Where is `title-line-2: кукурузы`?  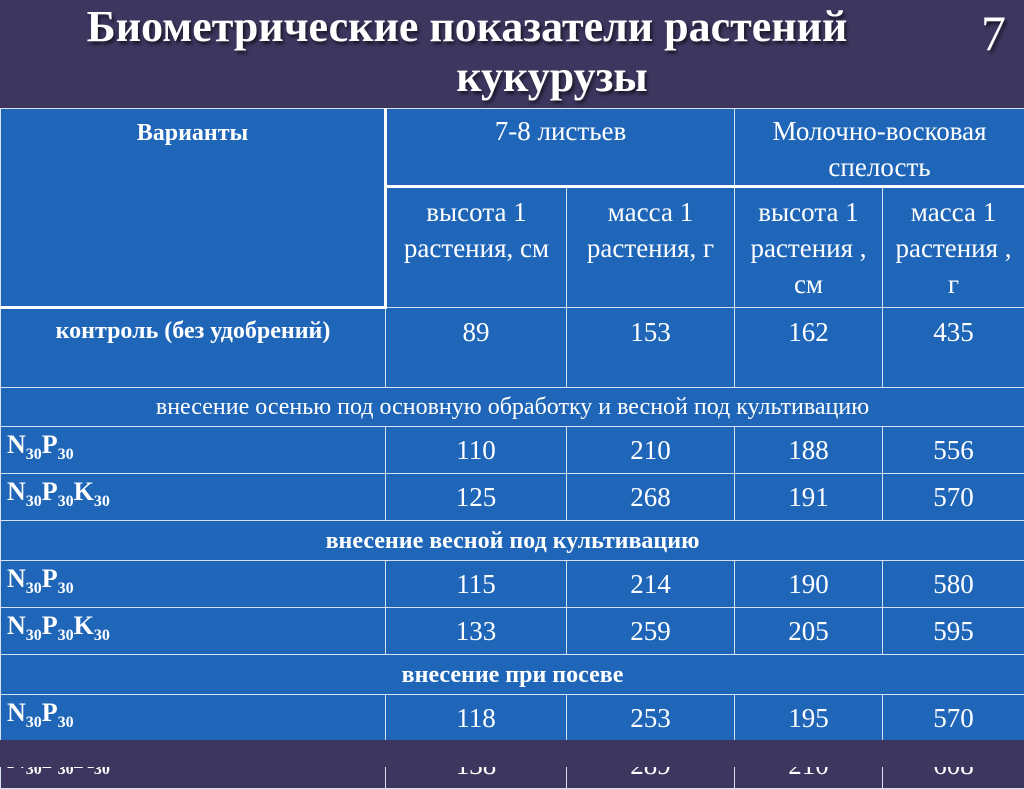
title-line-2: кукурузы is located at coordinates (512, 77).